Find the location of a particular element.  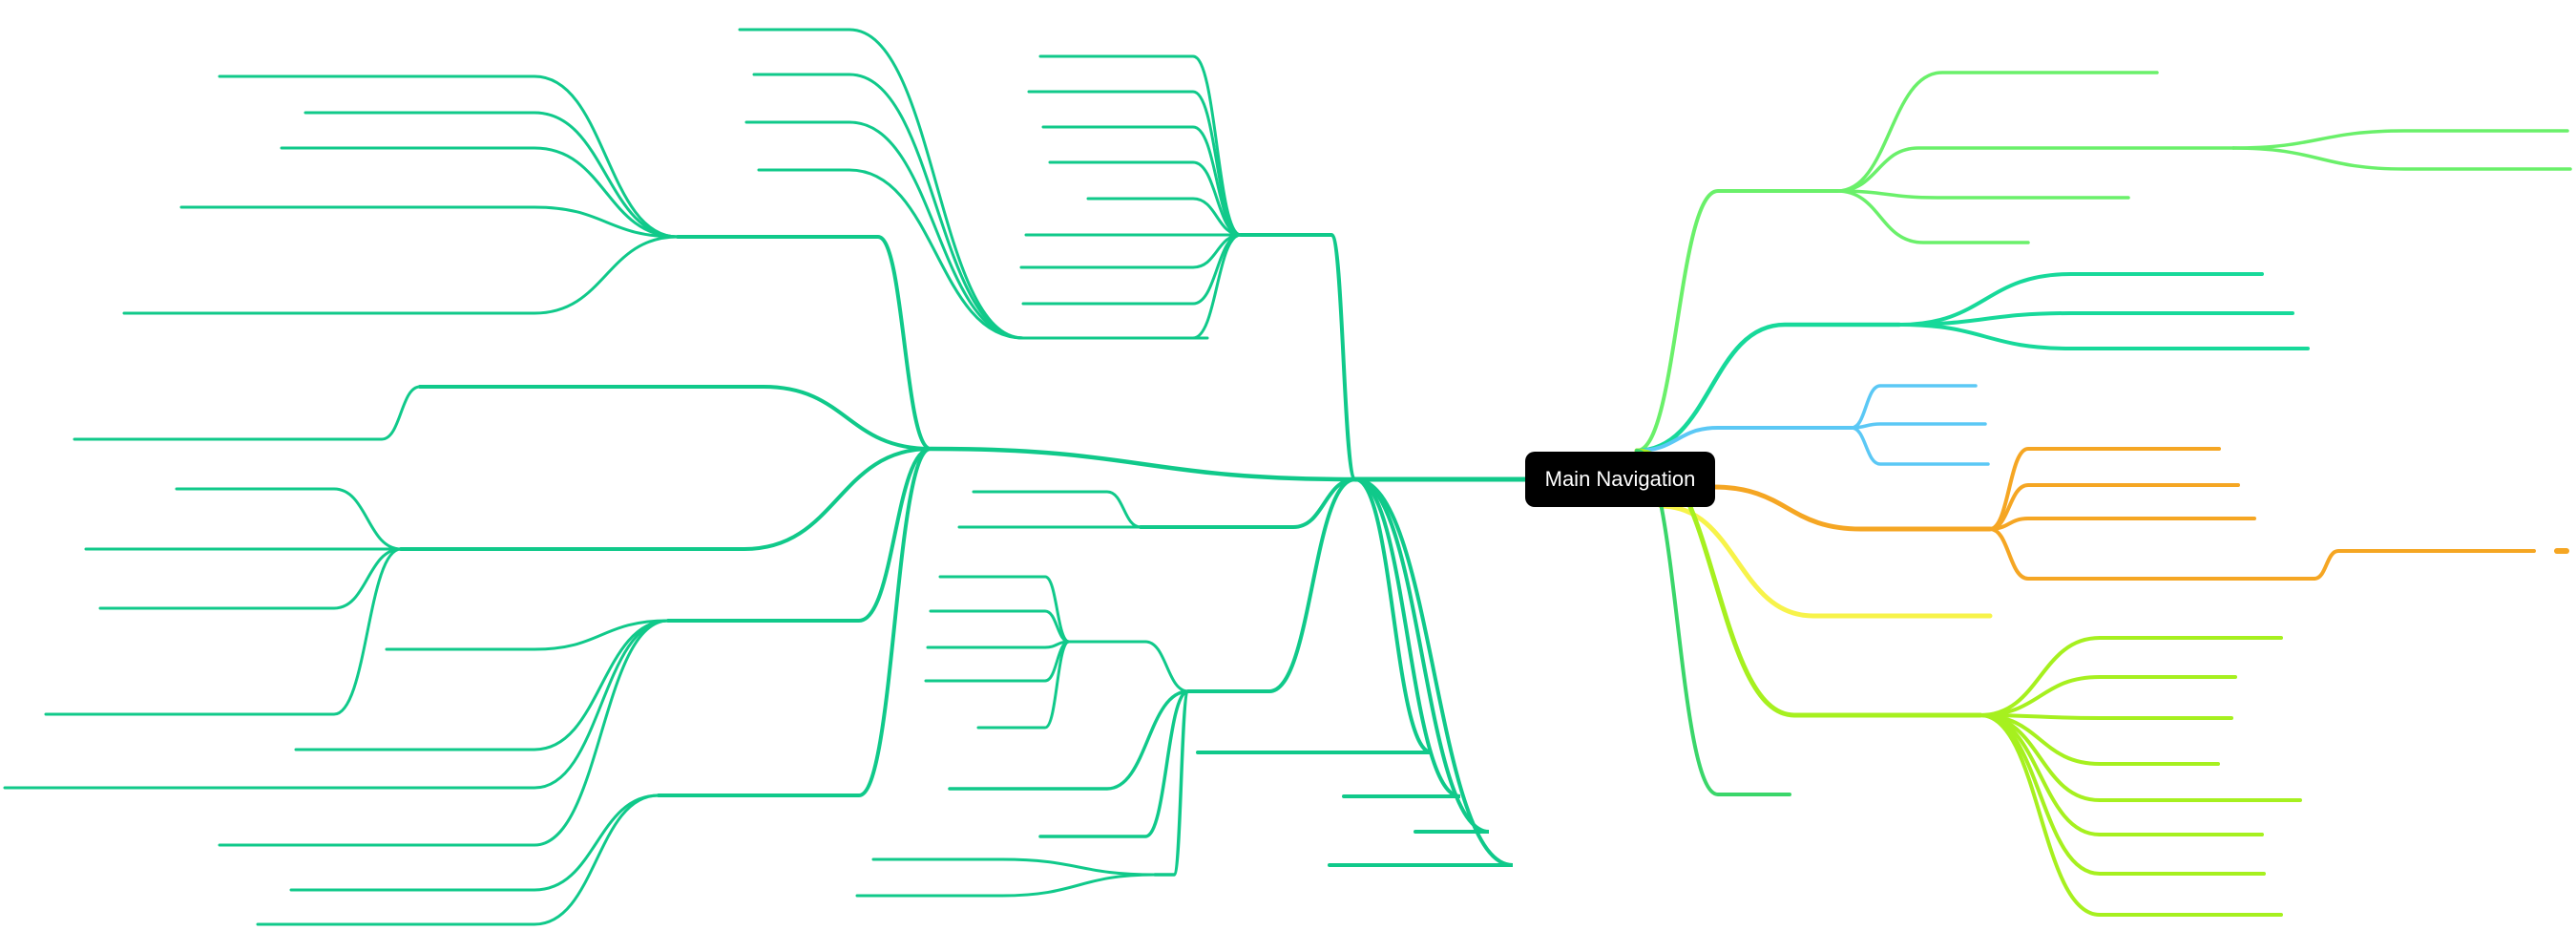

root-node-label: Main Navigation is located at coordinates (1620, 479).